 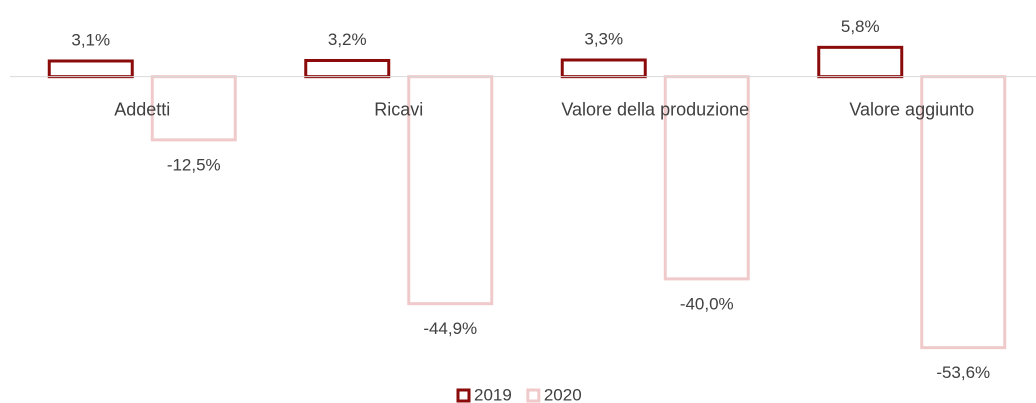 I want to click on value-label: 5,8%, so click(x=860, y=26).